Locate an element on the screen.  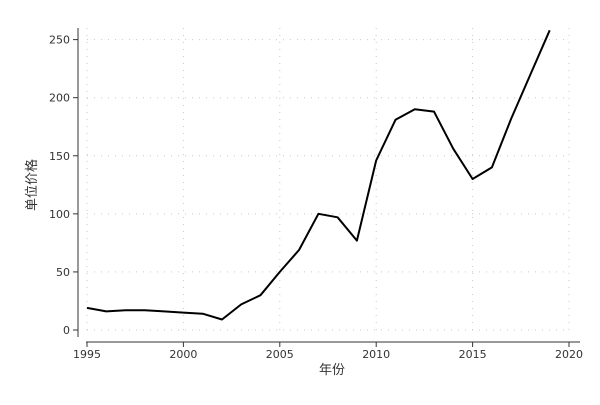
x-tick-label: 2005 is located at coordinates (280, 354).